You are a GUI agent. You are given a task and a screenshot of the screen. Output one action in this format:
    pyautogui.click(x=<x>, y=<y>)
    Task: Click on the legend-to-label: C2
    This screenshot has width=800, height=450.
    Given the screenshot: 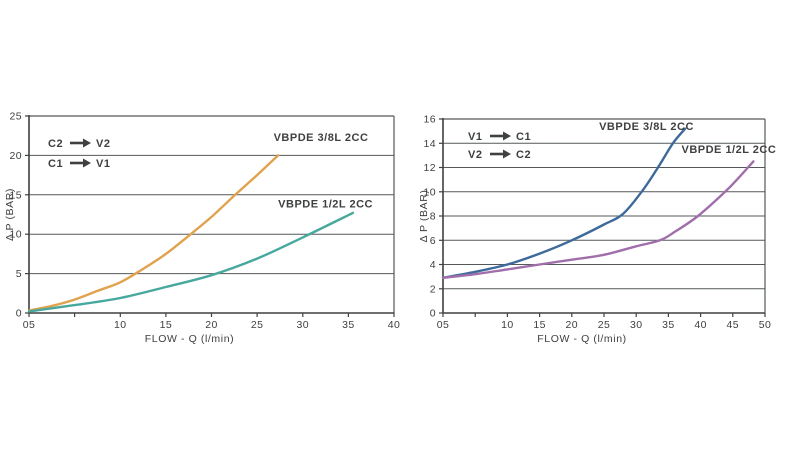 What is the action you would take?
    pyautogui.click(x=523, y=155)
    